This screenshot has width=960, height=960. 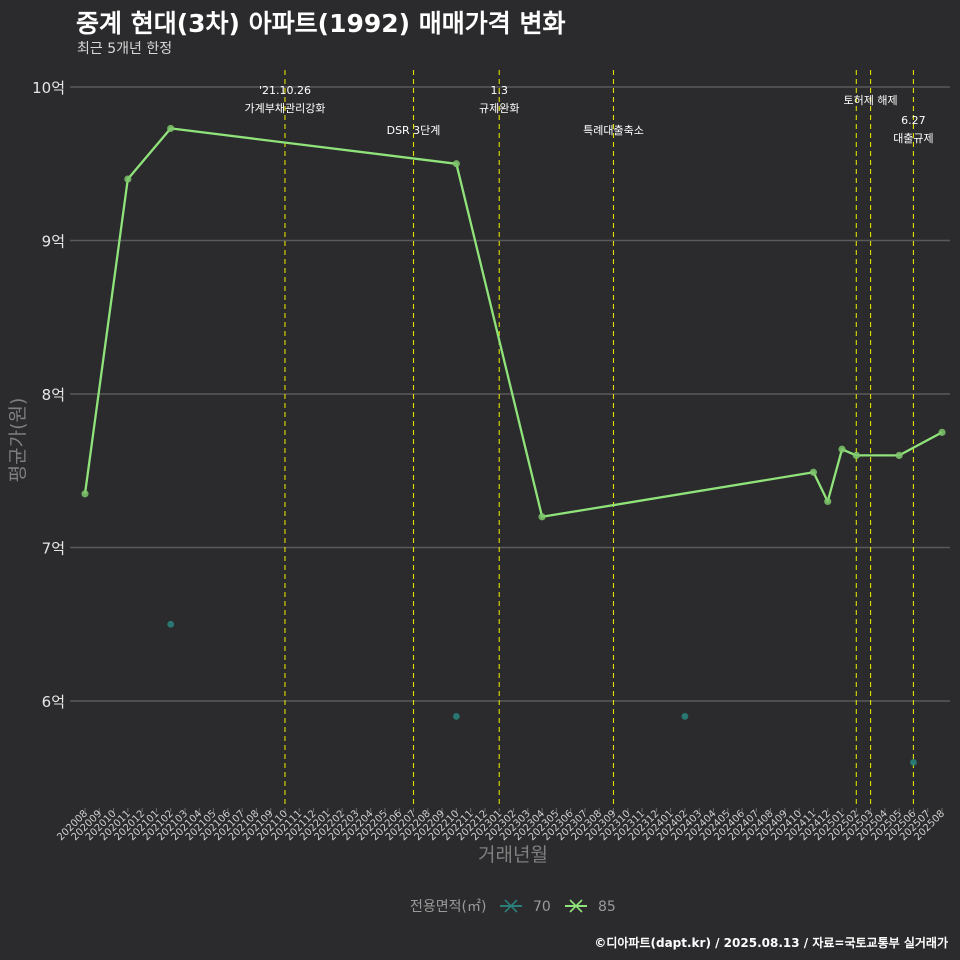 I want to click on legend-title: 전용면적(㎡), so click(x=448, y=907).